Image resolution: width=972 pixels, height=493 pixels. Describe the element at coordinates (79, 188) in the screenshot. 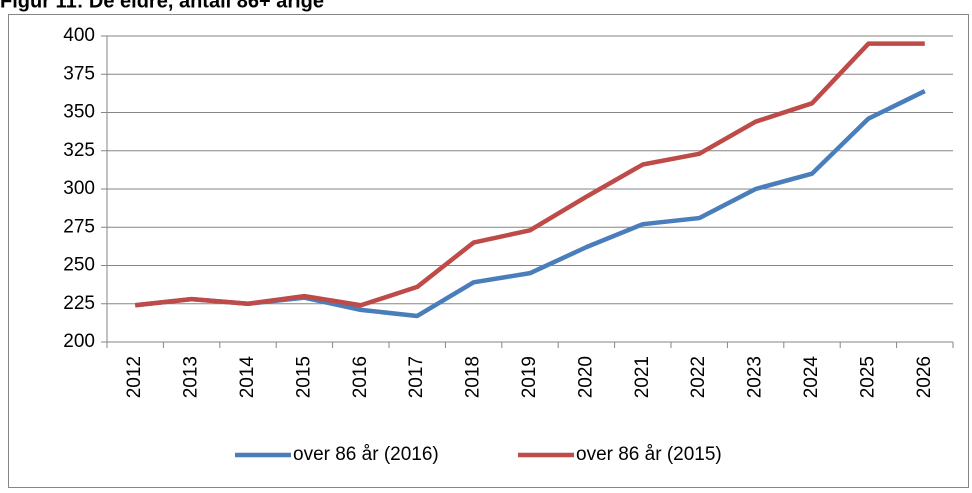

I see `y-tick-label: 300` at that location.